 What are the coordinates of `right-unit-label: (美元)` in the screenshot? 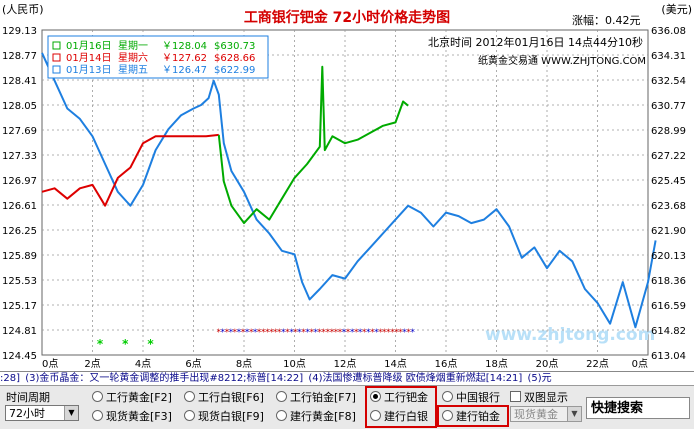 It's located at (676, 9).